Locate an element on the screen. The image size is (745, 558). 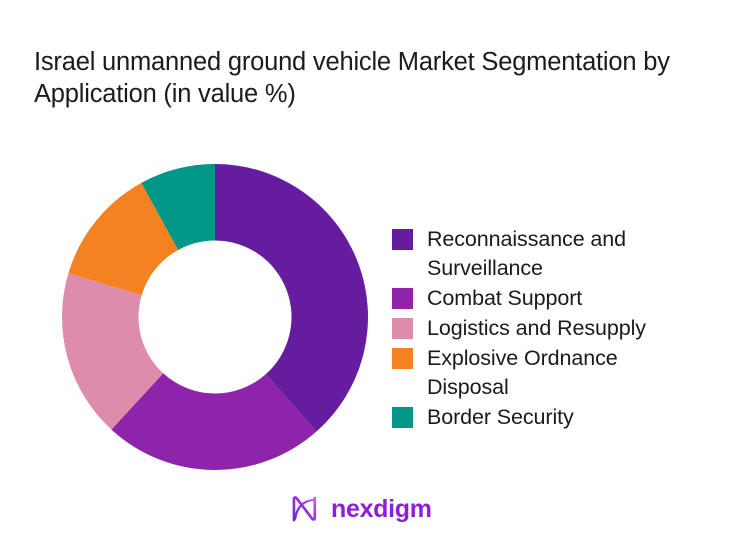
brand-logo: nexdigm is located at coordinates (360, 509).